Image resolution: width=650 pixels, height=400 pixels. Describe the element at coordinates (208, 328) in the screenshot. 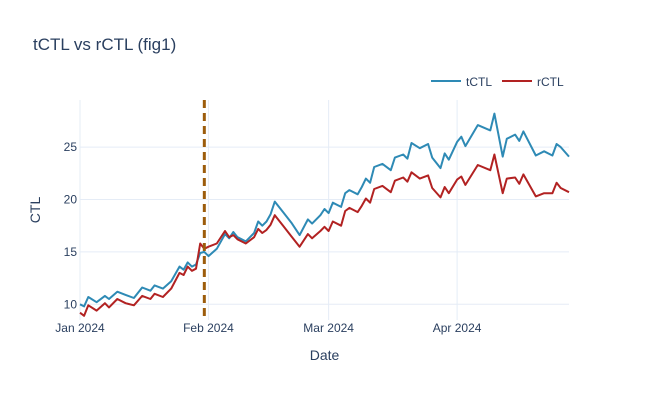

I see `x-tick-label: Feb 2024` at that location.